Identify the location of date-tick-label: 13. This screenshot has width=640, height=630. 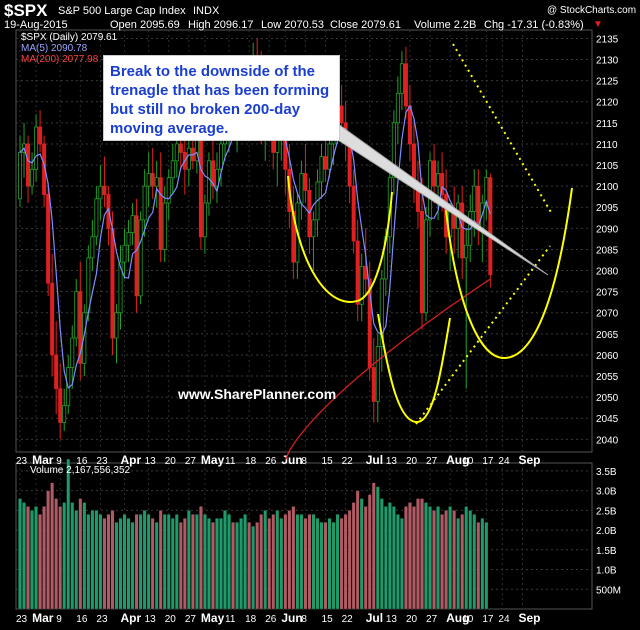
(392, 461).